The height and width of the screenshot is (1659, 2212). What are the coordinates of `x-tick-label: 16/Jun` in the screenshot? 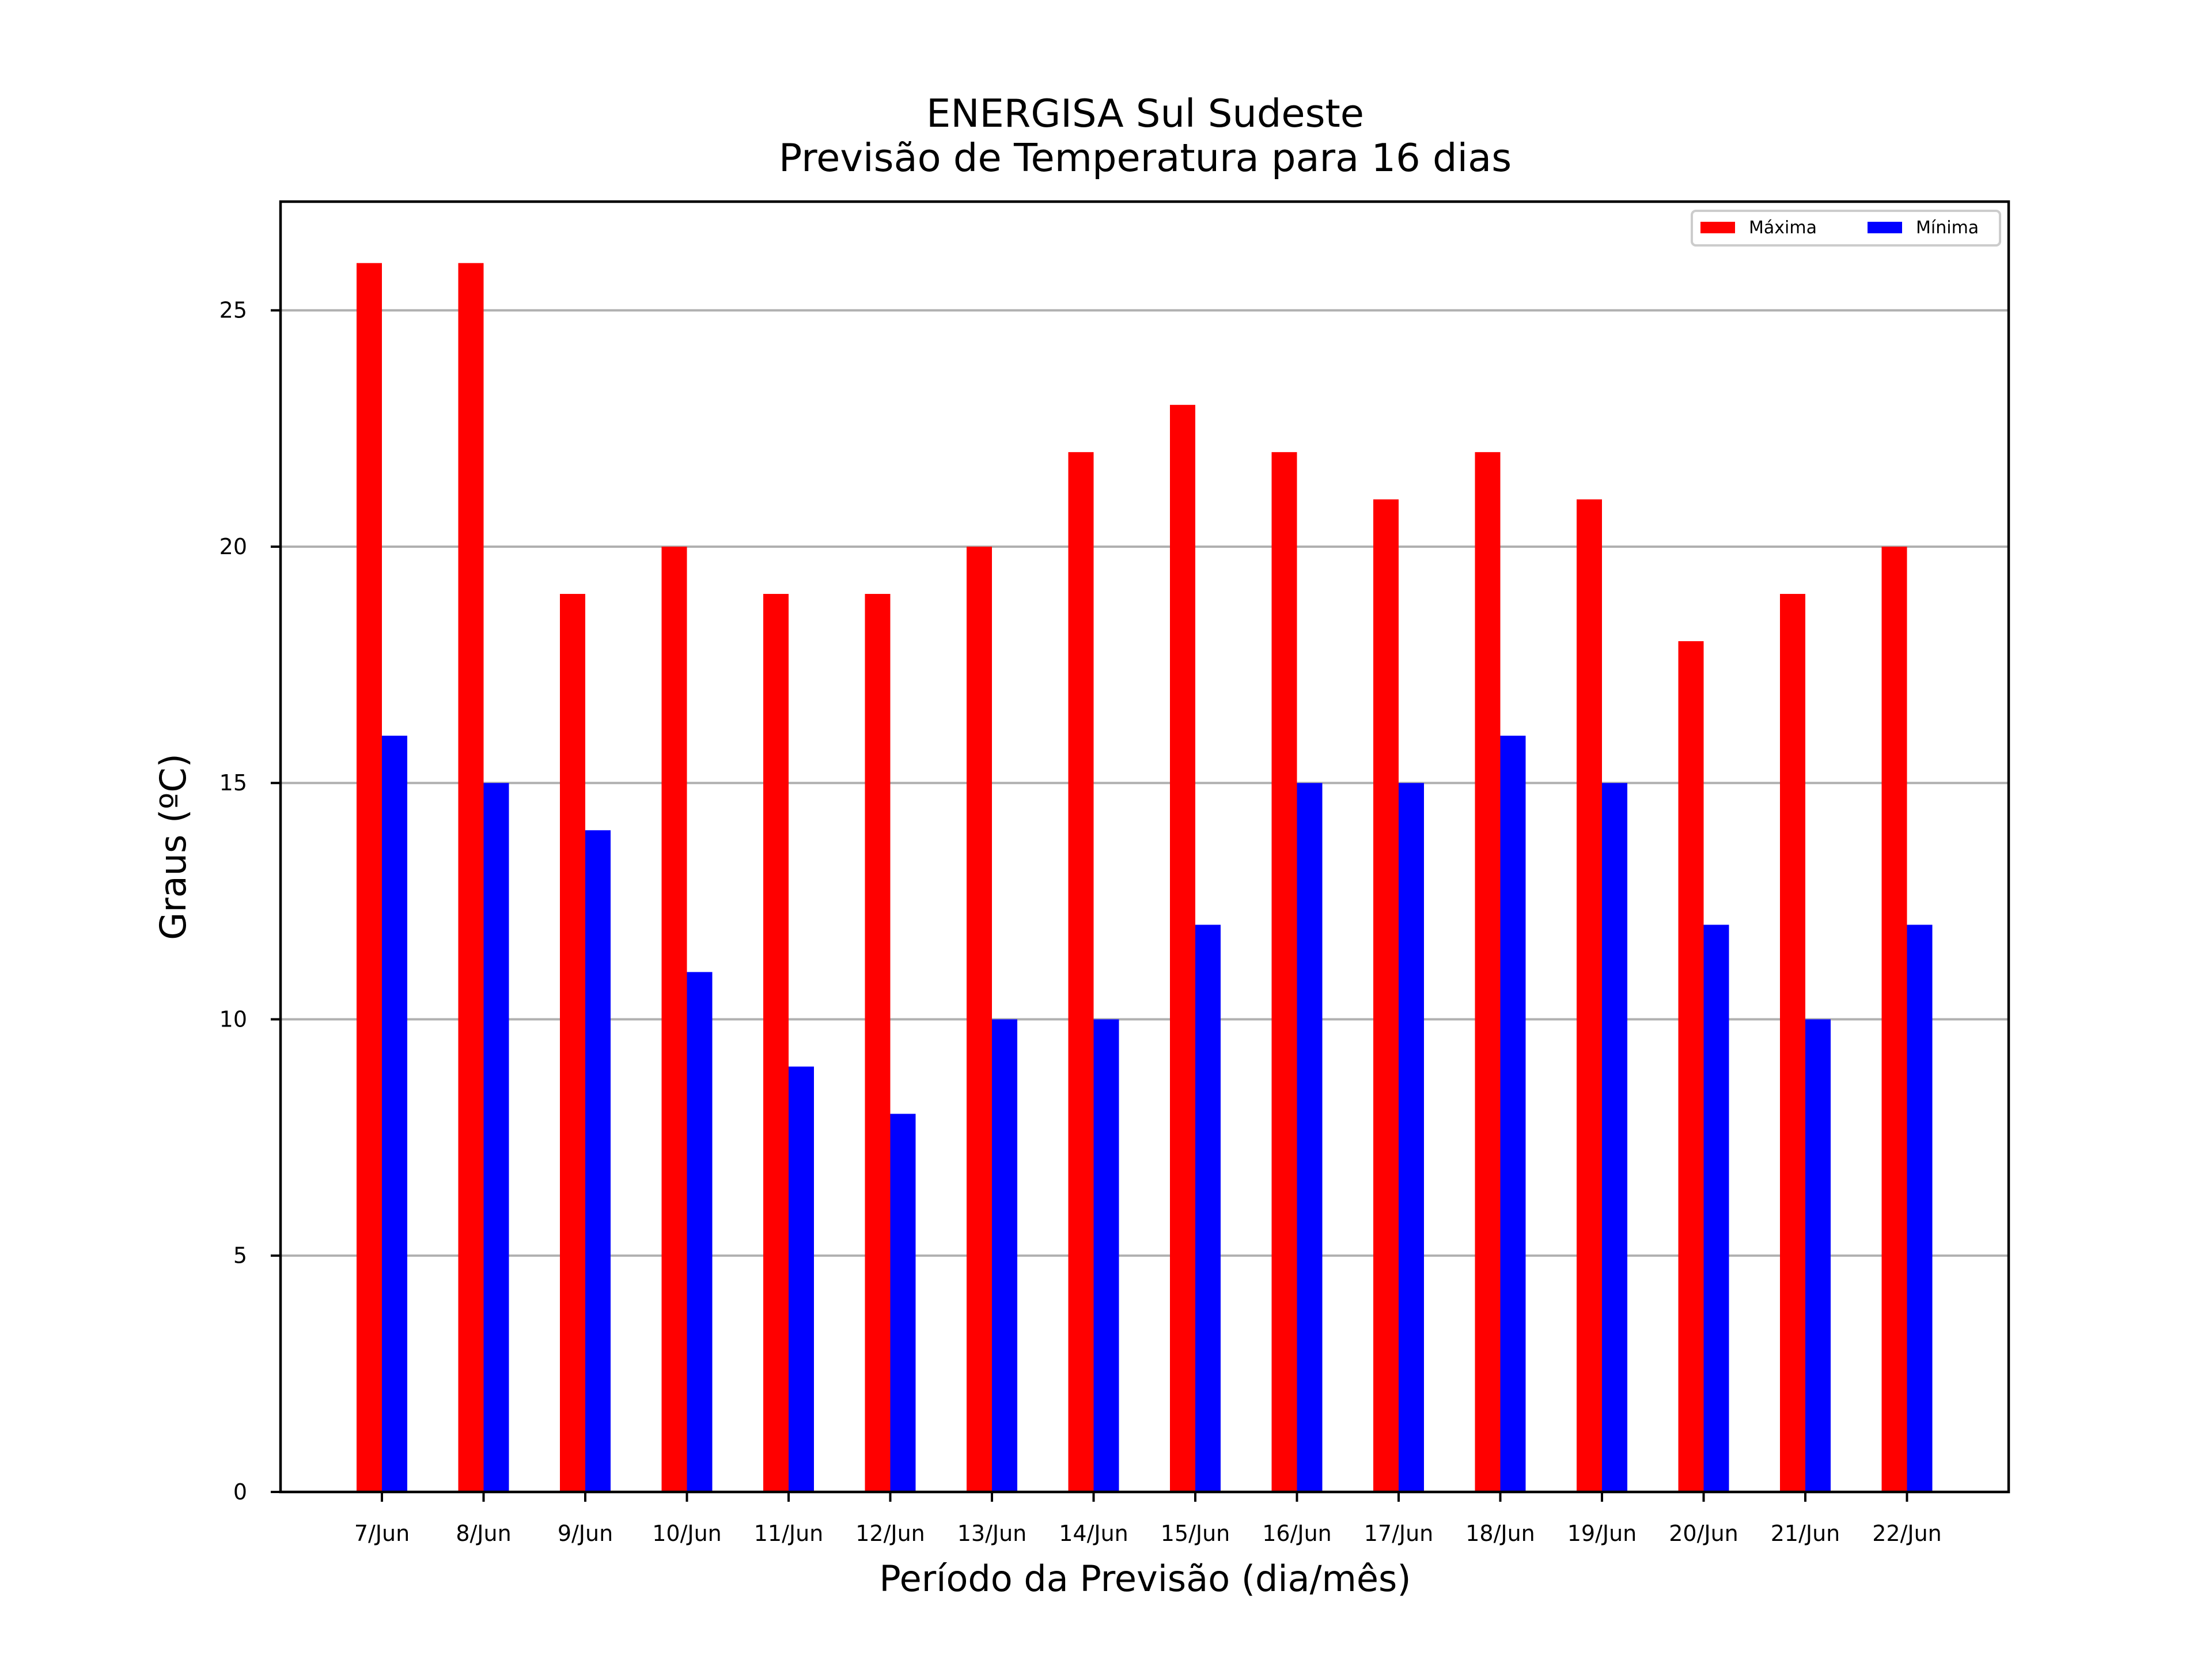 It's located at (1297, 1533).